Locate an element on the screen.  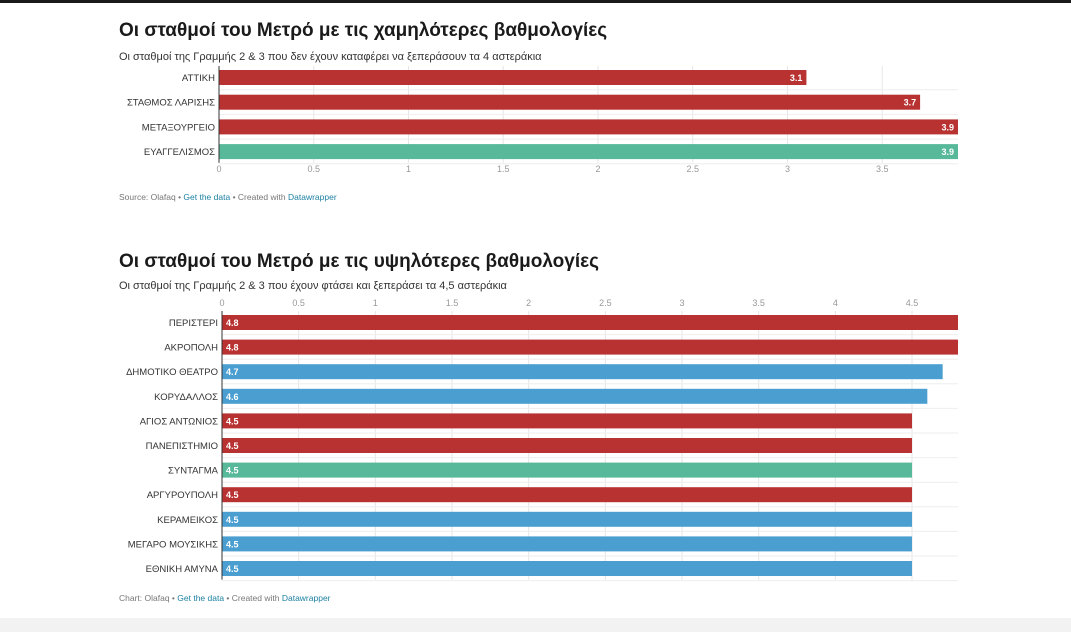
bottom-band is located at coordinates (535, 625).